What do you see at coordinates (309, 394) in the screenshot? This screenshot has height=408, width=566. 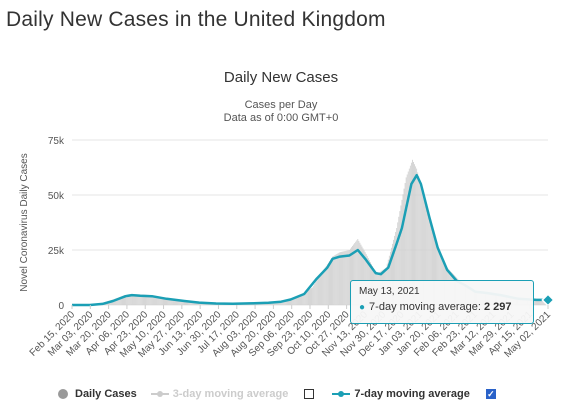 I see `3day-average-checkbox` at bounding box center [309, 394].